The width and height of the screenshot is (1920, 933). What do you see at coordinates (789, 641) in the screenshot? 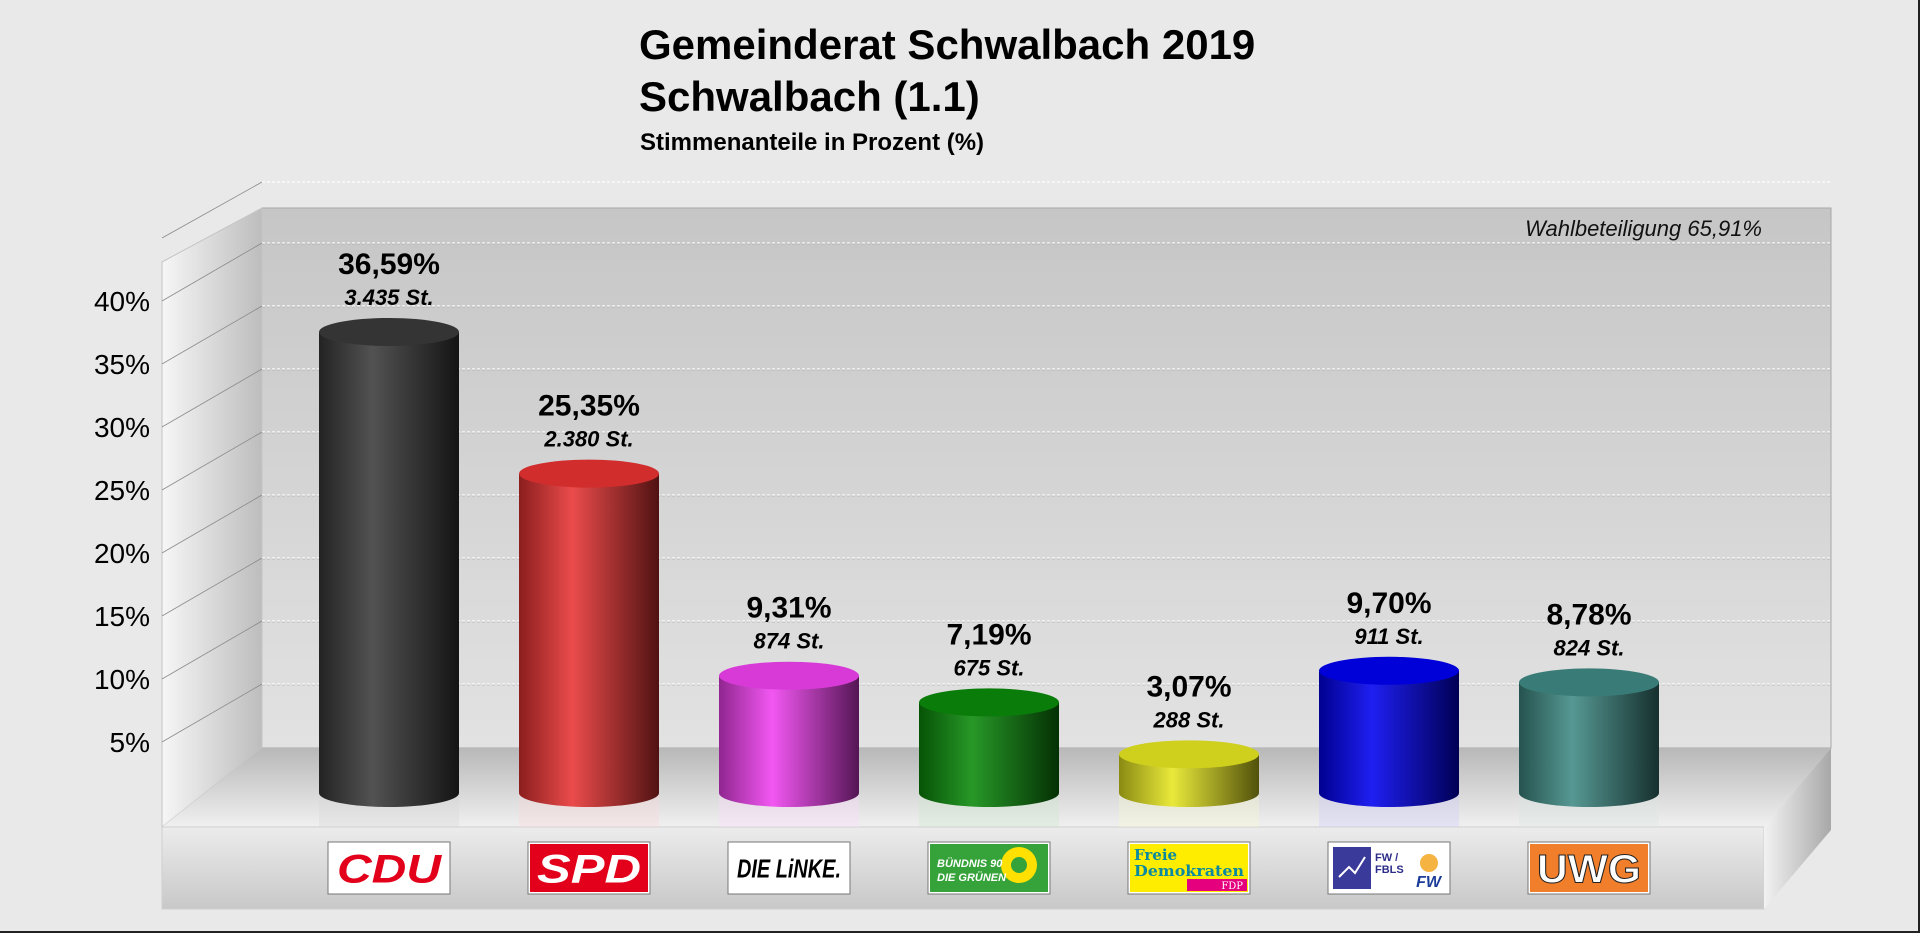
I see `bar-votes-label: 874 St.` at bounding box center [789, 641].